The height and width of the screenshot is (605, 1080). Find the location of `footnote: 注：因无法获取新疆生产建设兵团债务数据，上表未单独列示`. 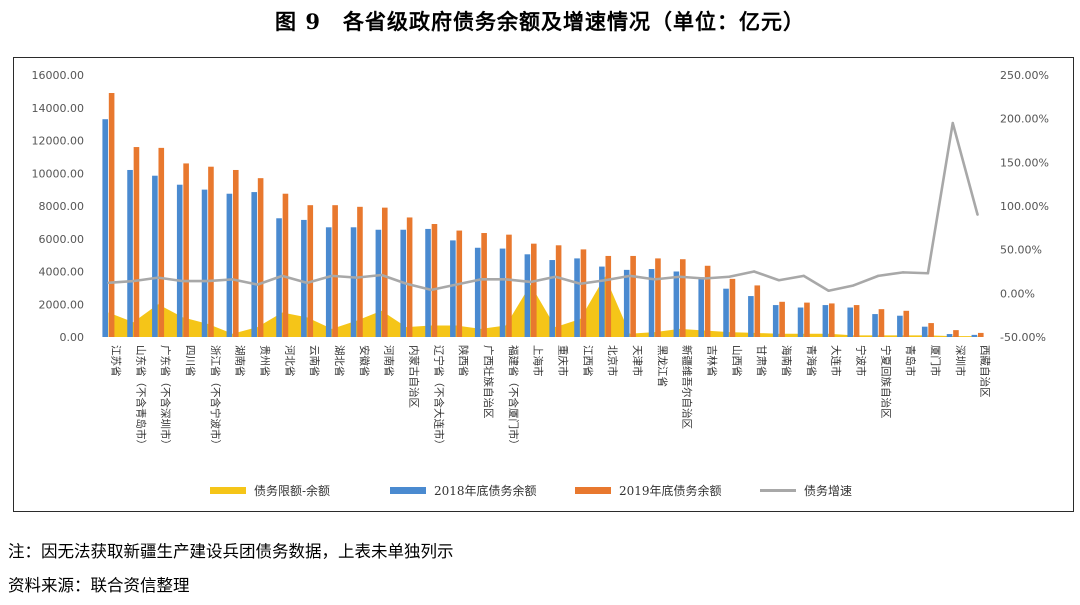

footnote: 注：因无法获取新疆生产建设兵团债务数据，上表未单独列示 is located at coordinates (231, 551).